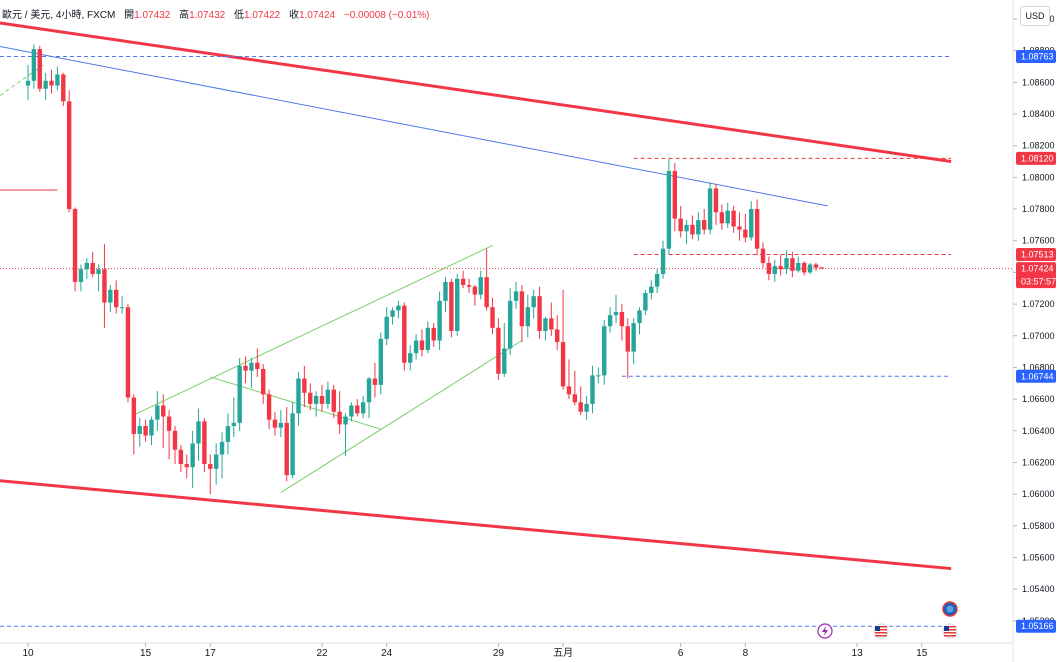 The width and height of the screenshot is (1062, 662). I want to click on symbol-title: 歐元 / 美元, 4小時, FXCM, so click(59, 15).